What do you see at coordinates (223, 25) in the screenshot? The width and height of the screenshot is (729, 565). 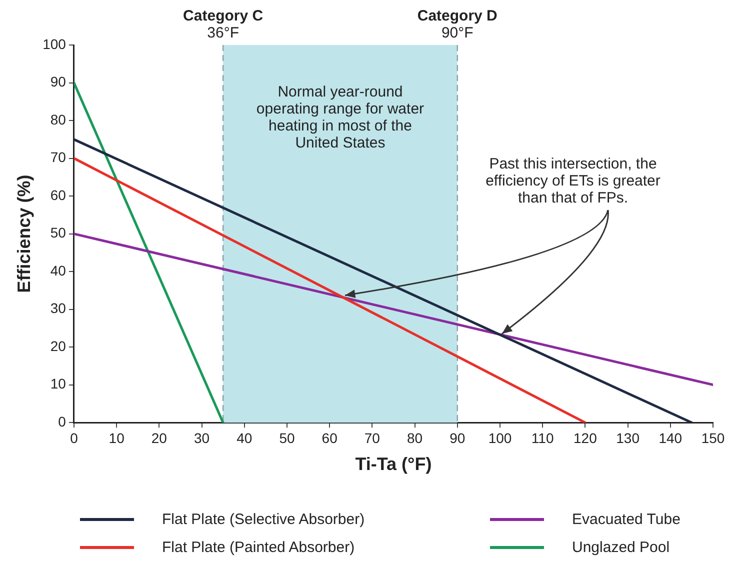 I see `ref-line-label: Category C 36°F` at bounding box center [223, 25].